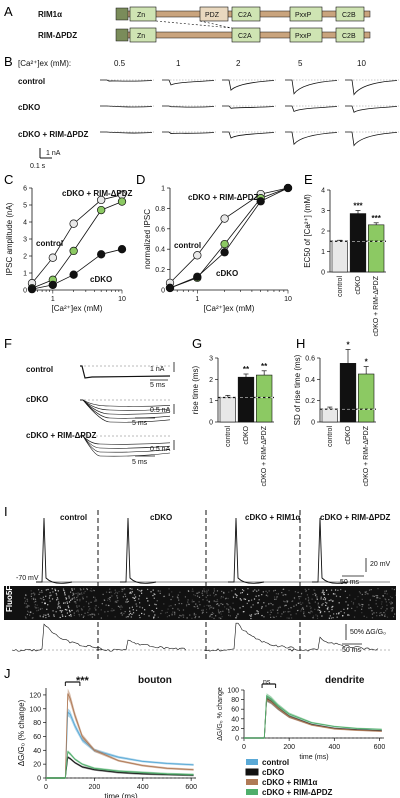 Image resolution: width=400 pixels, height=798 pixels. What do you see at coordinates (37, 751) in the screenshot?
I see `y-tick-label: 40` at bounding box center [37, 751].